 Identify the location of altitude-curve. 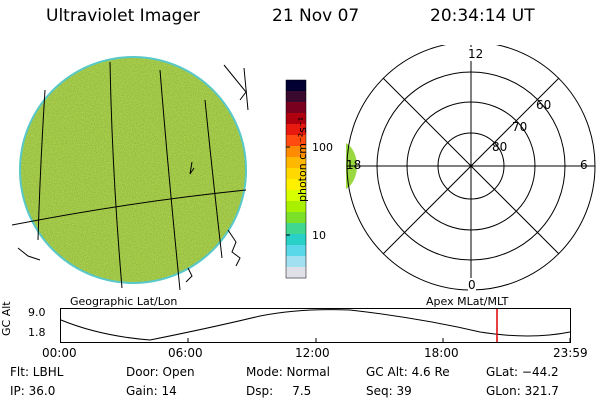
(315, 325).